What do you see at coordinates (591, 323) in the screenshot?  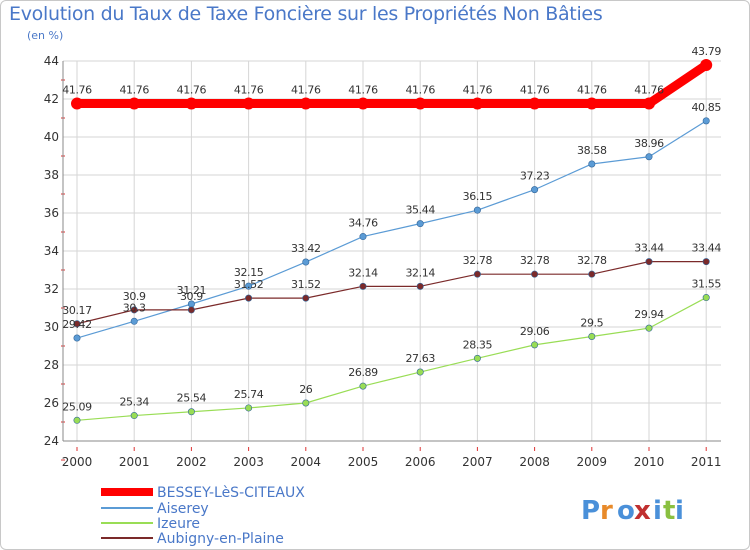 I see `data-label: 29.5` at bounding box center [591, 323].